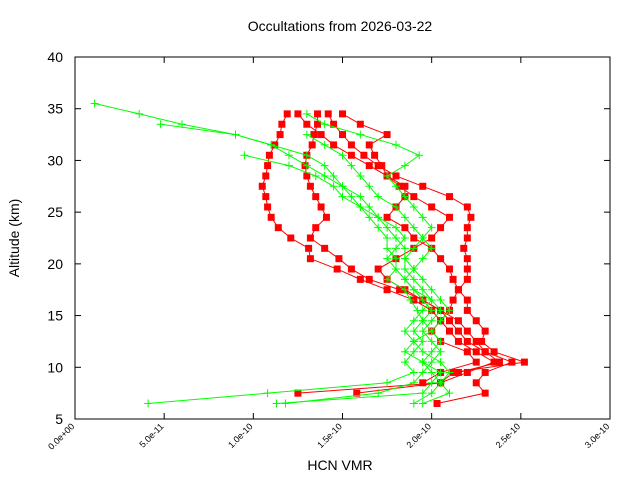  Describe the element at coordinates (378, 269) in the screenshot. I see `profile-series` at that location.